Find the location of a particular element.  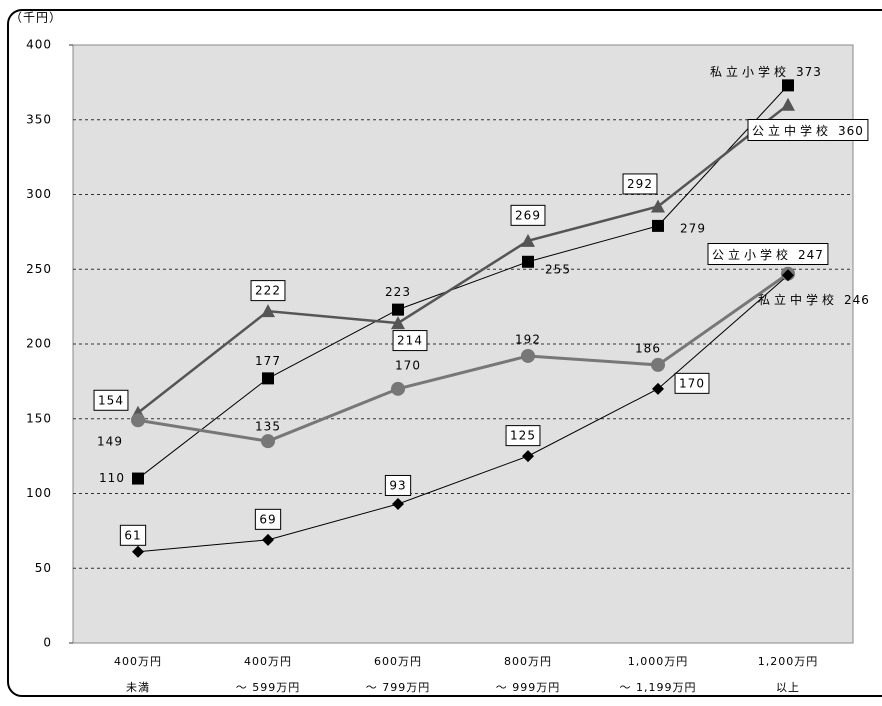

end-label: 私立中学校 246 is located at coordinates (814, 299).